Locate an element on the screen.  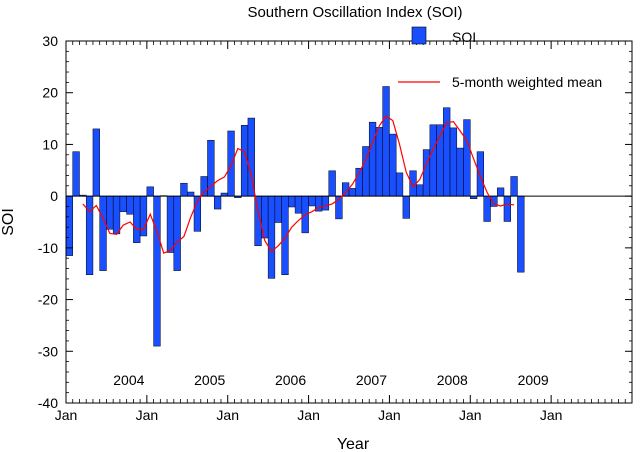
legend: SOI 5-month weighted mean is located at coordinates (500, 58).